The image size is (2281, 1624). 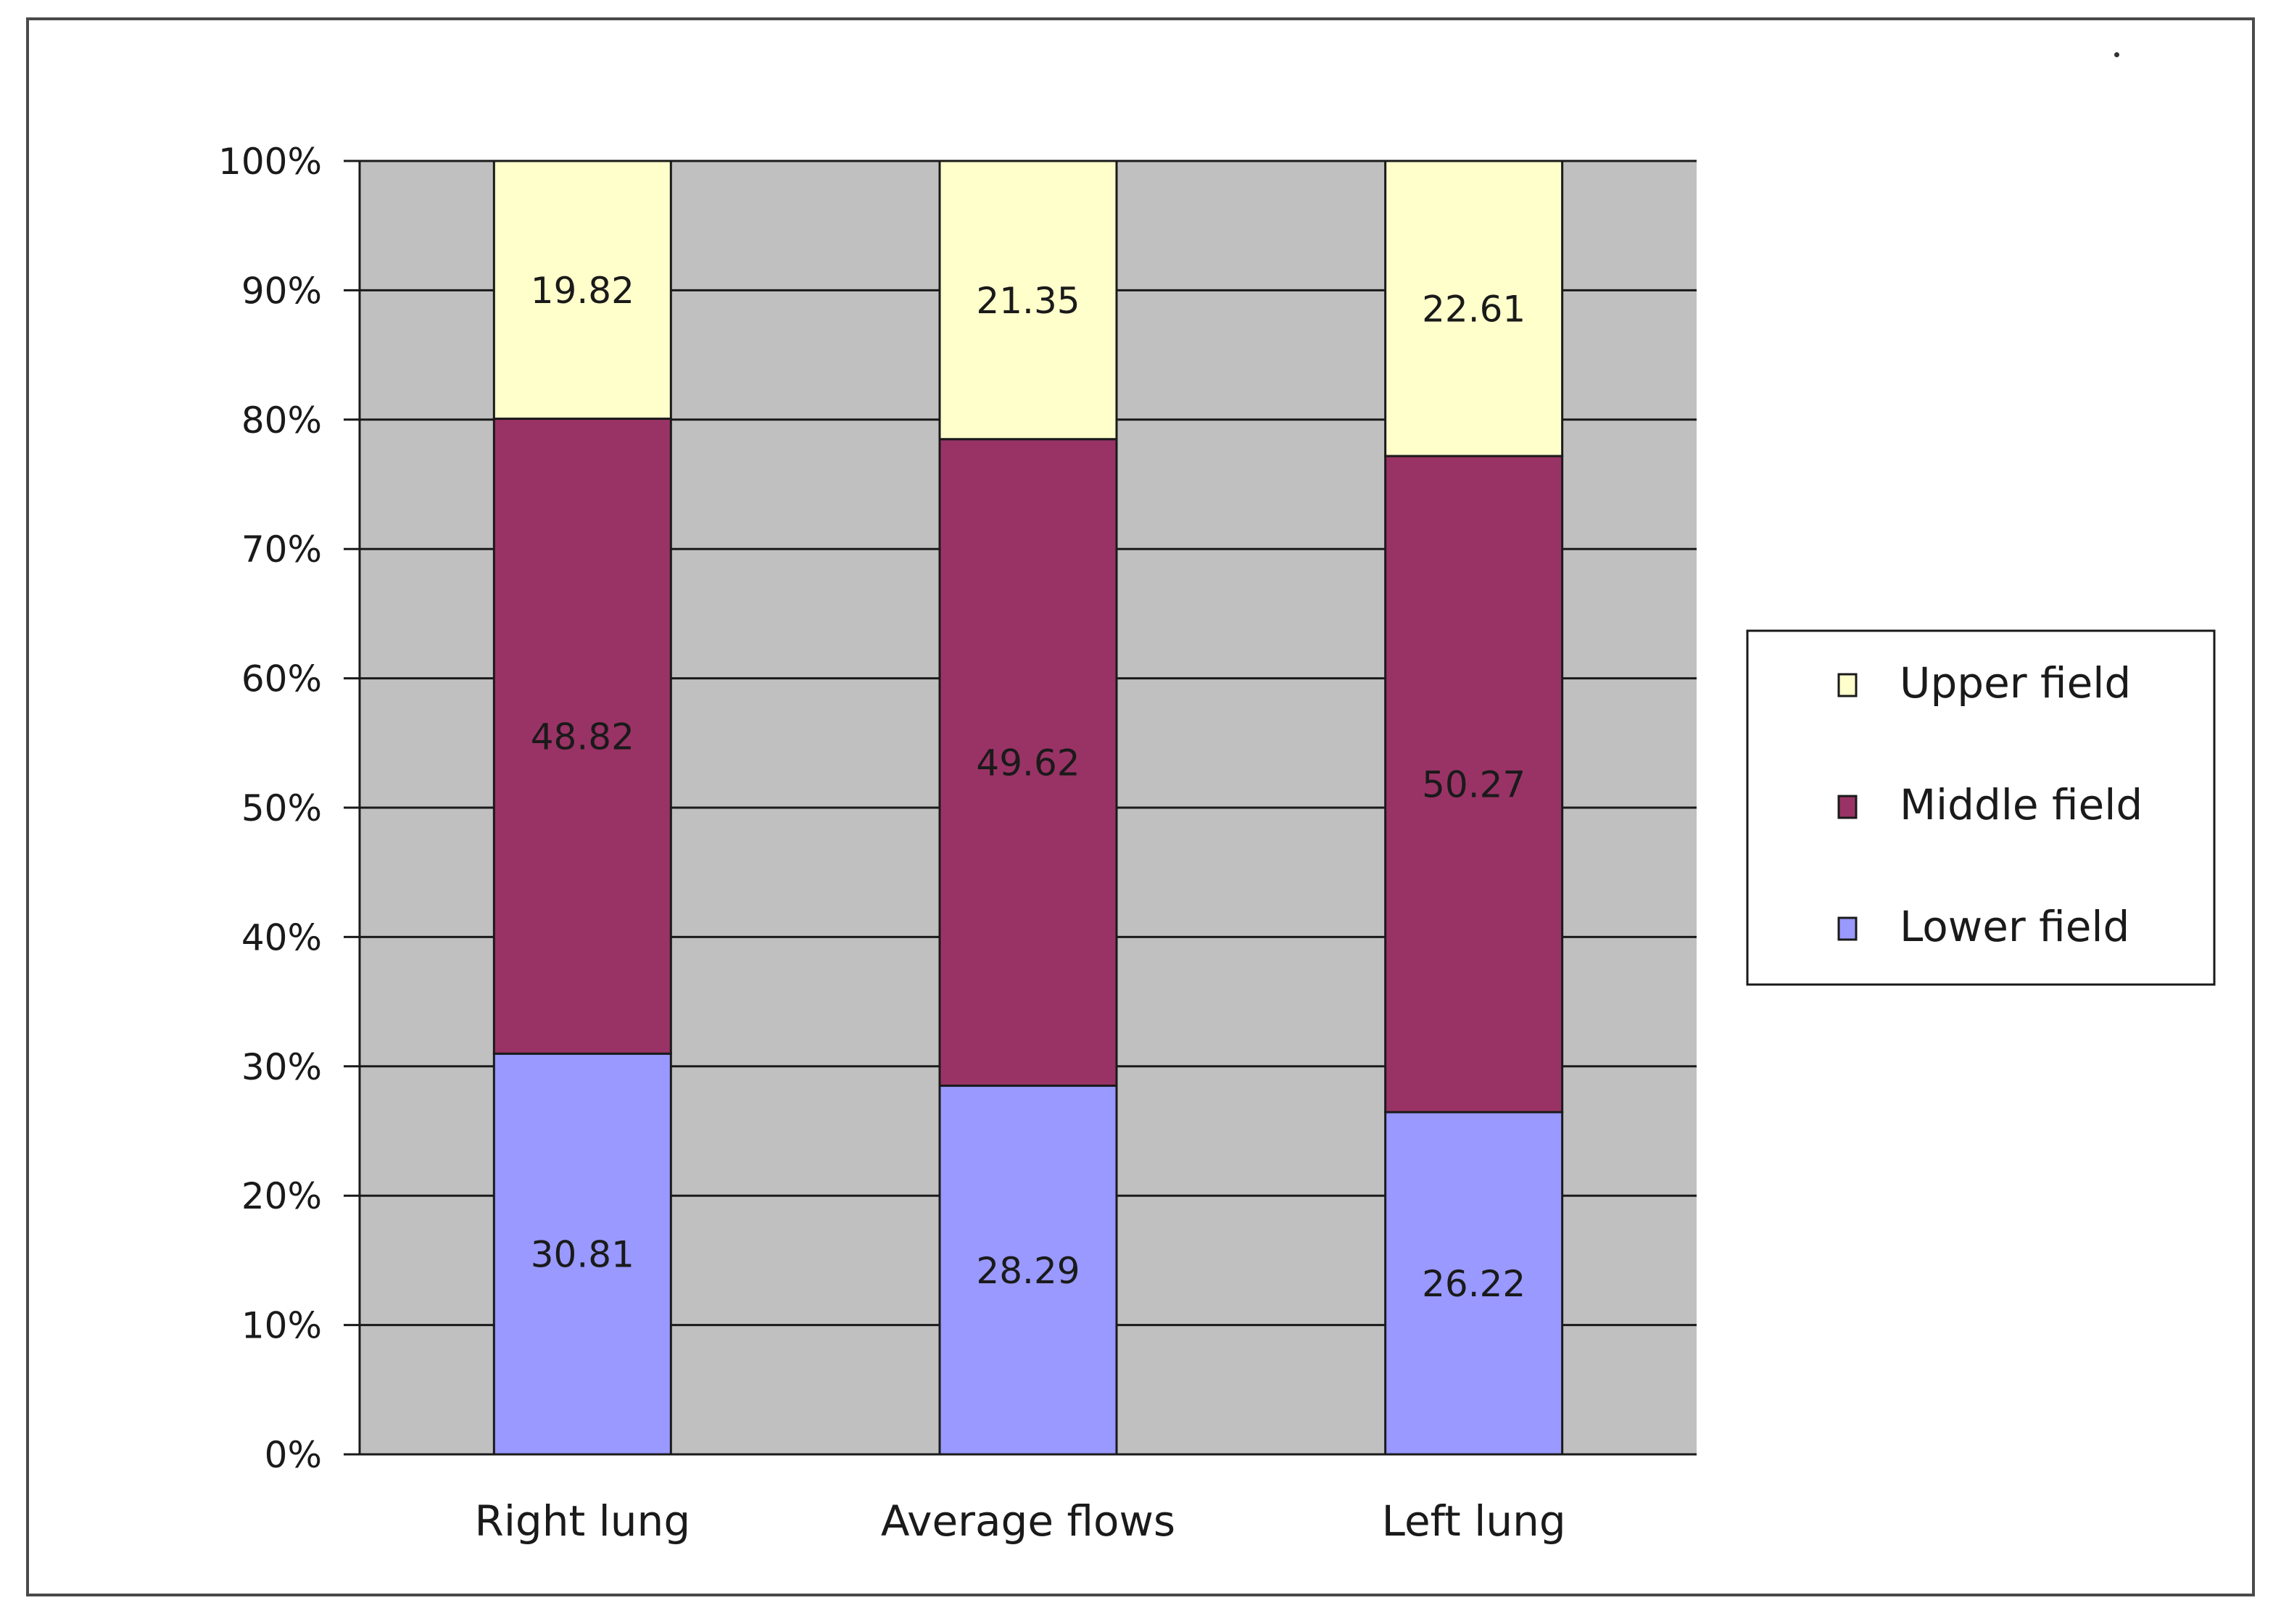 I want to click on data-label: 50.27, so click(x=1474, y=785).